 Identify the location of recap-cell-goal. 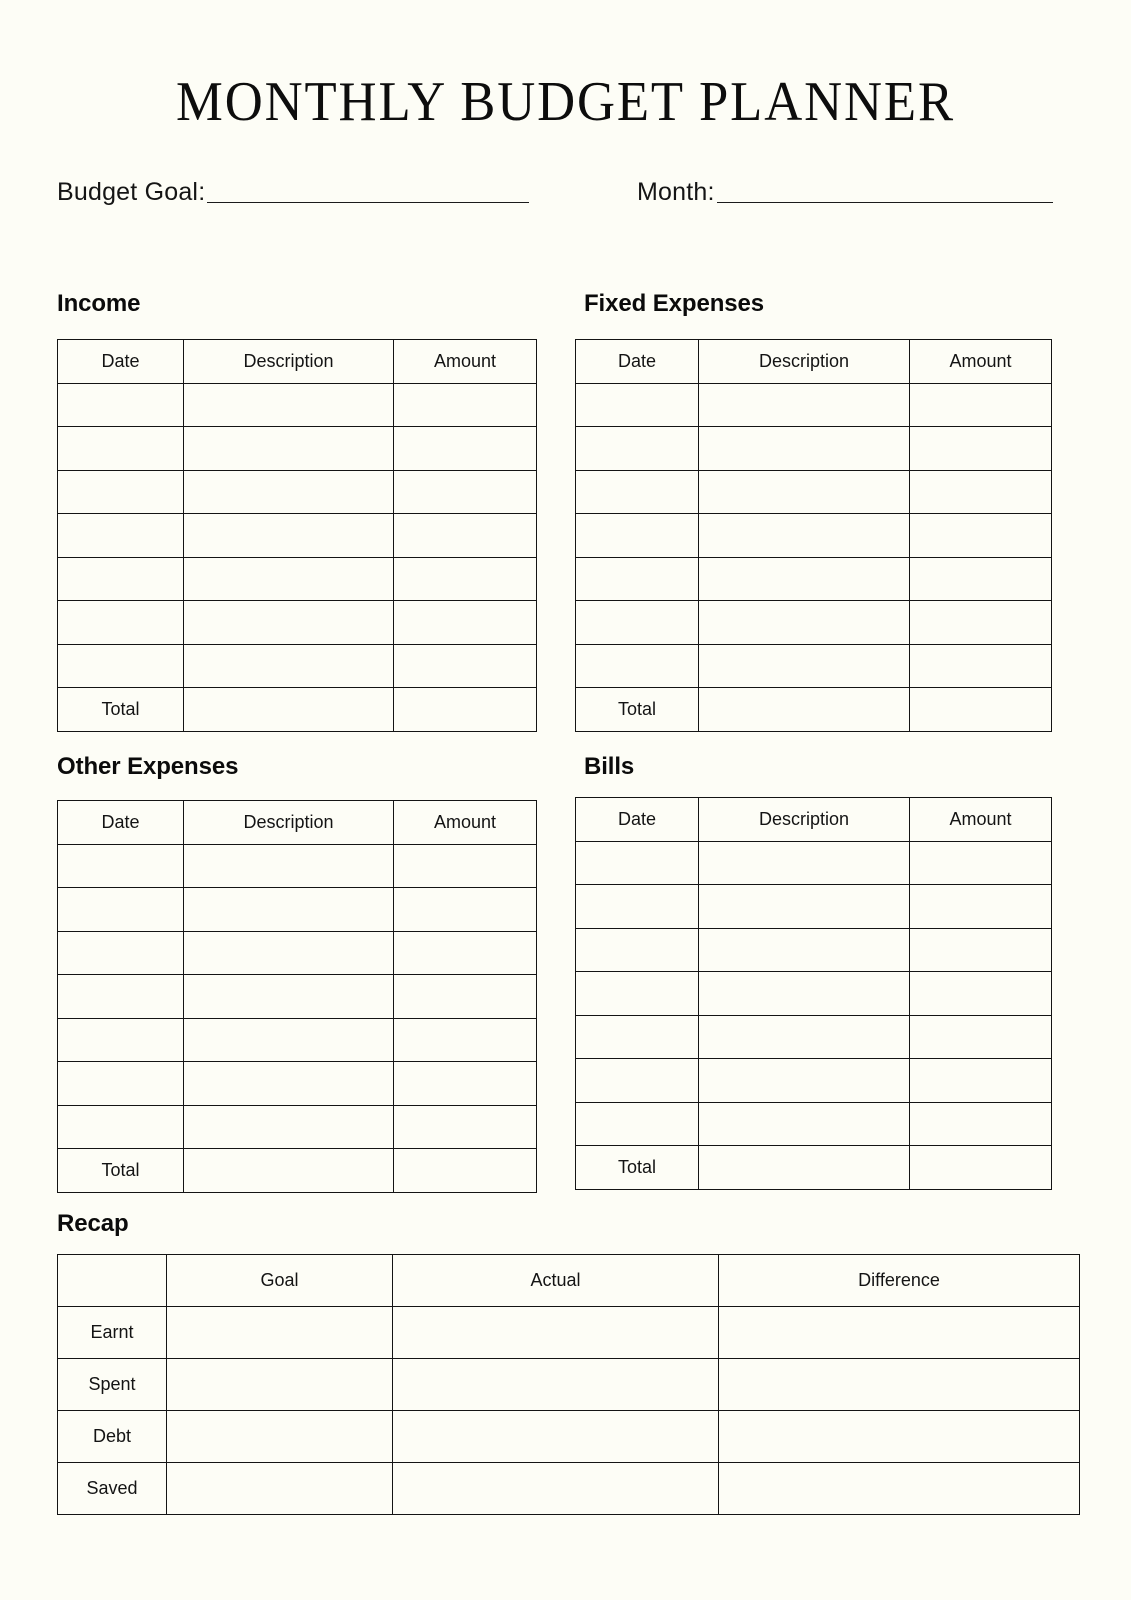
(279, 1436).